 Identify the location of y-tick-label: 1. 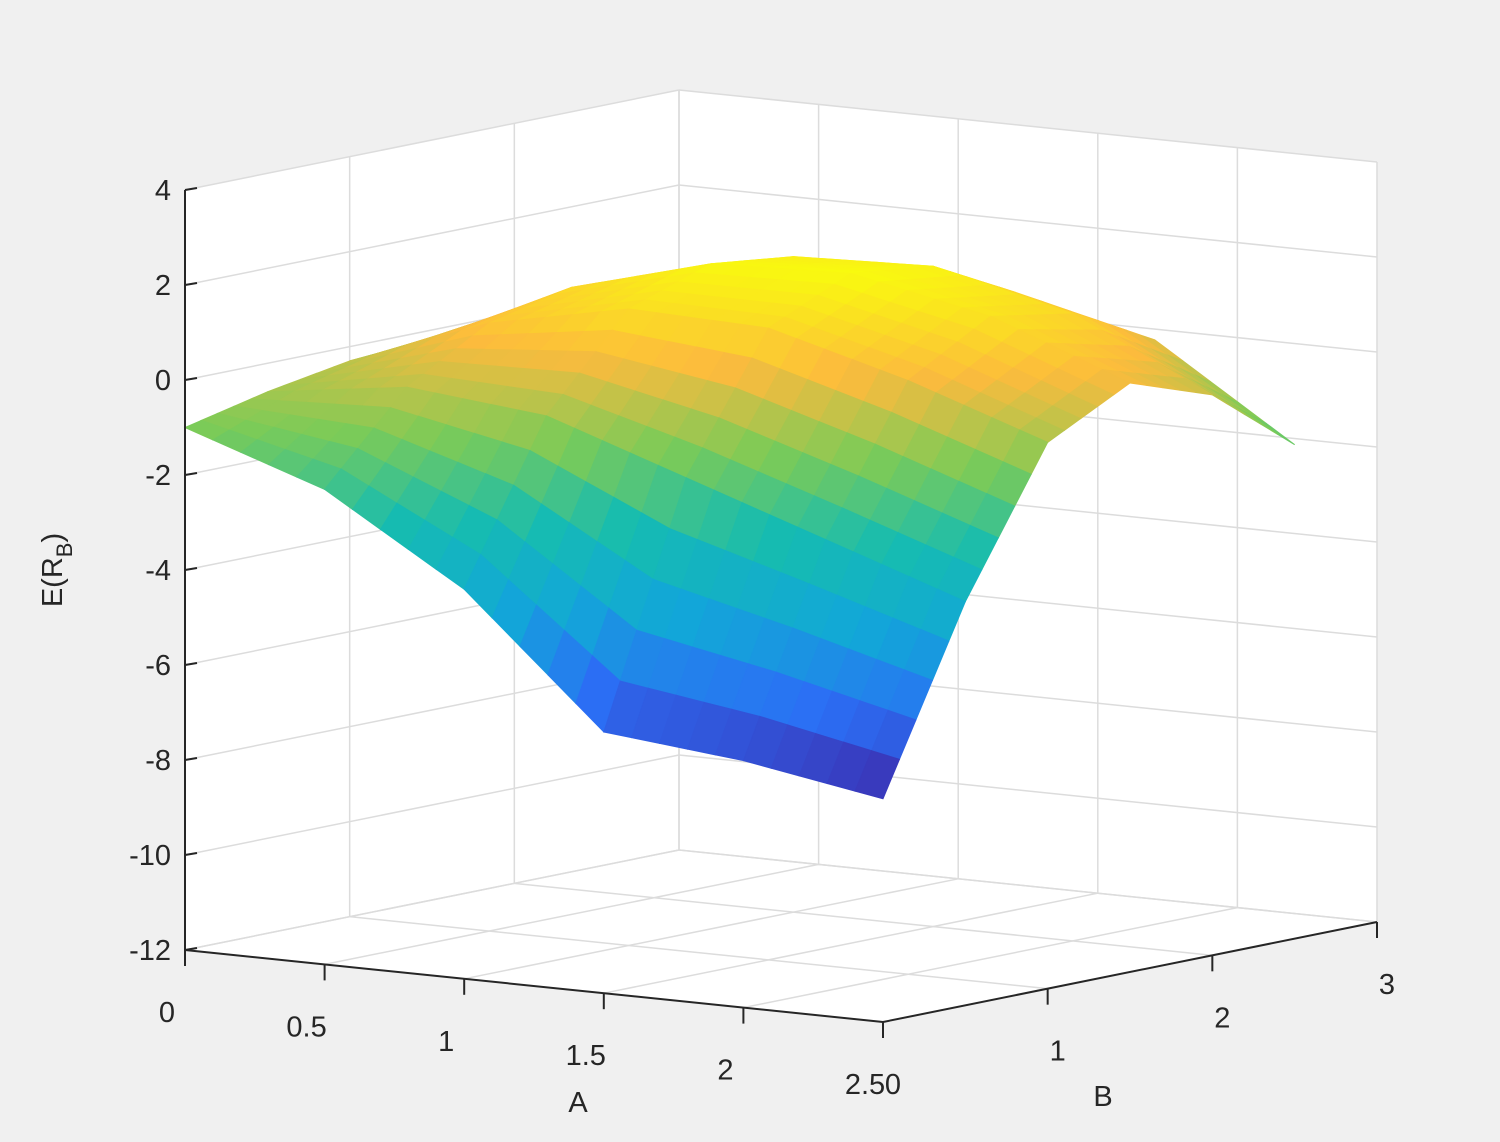
(1058, 1052).